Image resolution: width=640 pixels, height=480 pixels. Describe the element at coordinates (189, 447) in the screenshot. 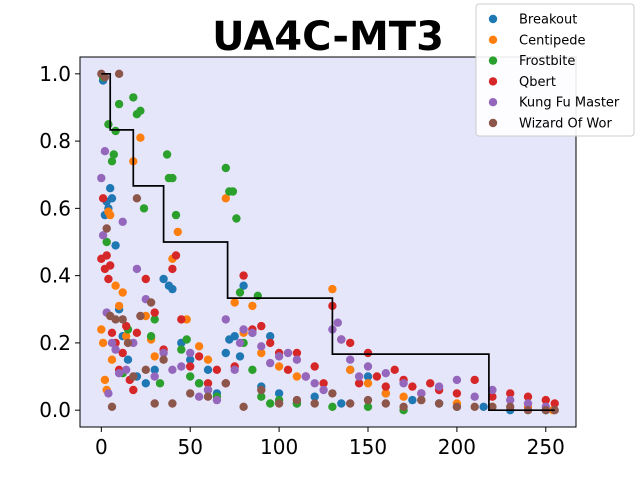

I see `x-tick-label: 50` at that location.